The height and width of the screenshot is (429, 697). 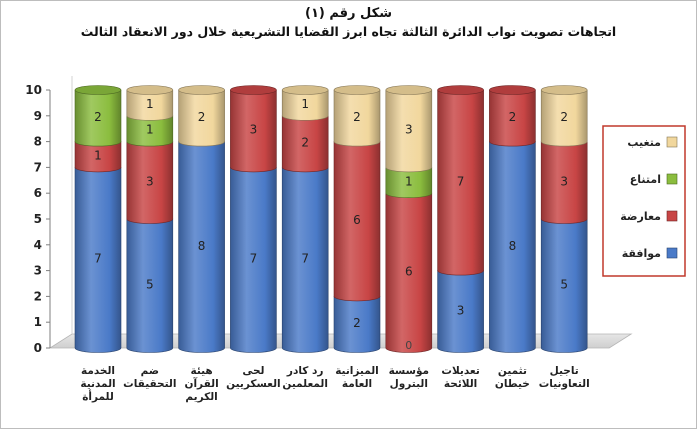 I want to click on x-tick-label: الخدمة, so click(x=98, y=371).